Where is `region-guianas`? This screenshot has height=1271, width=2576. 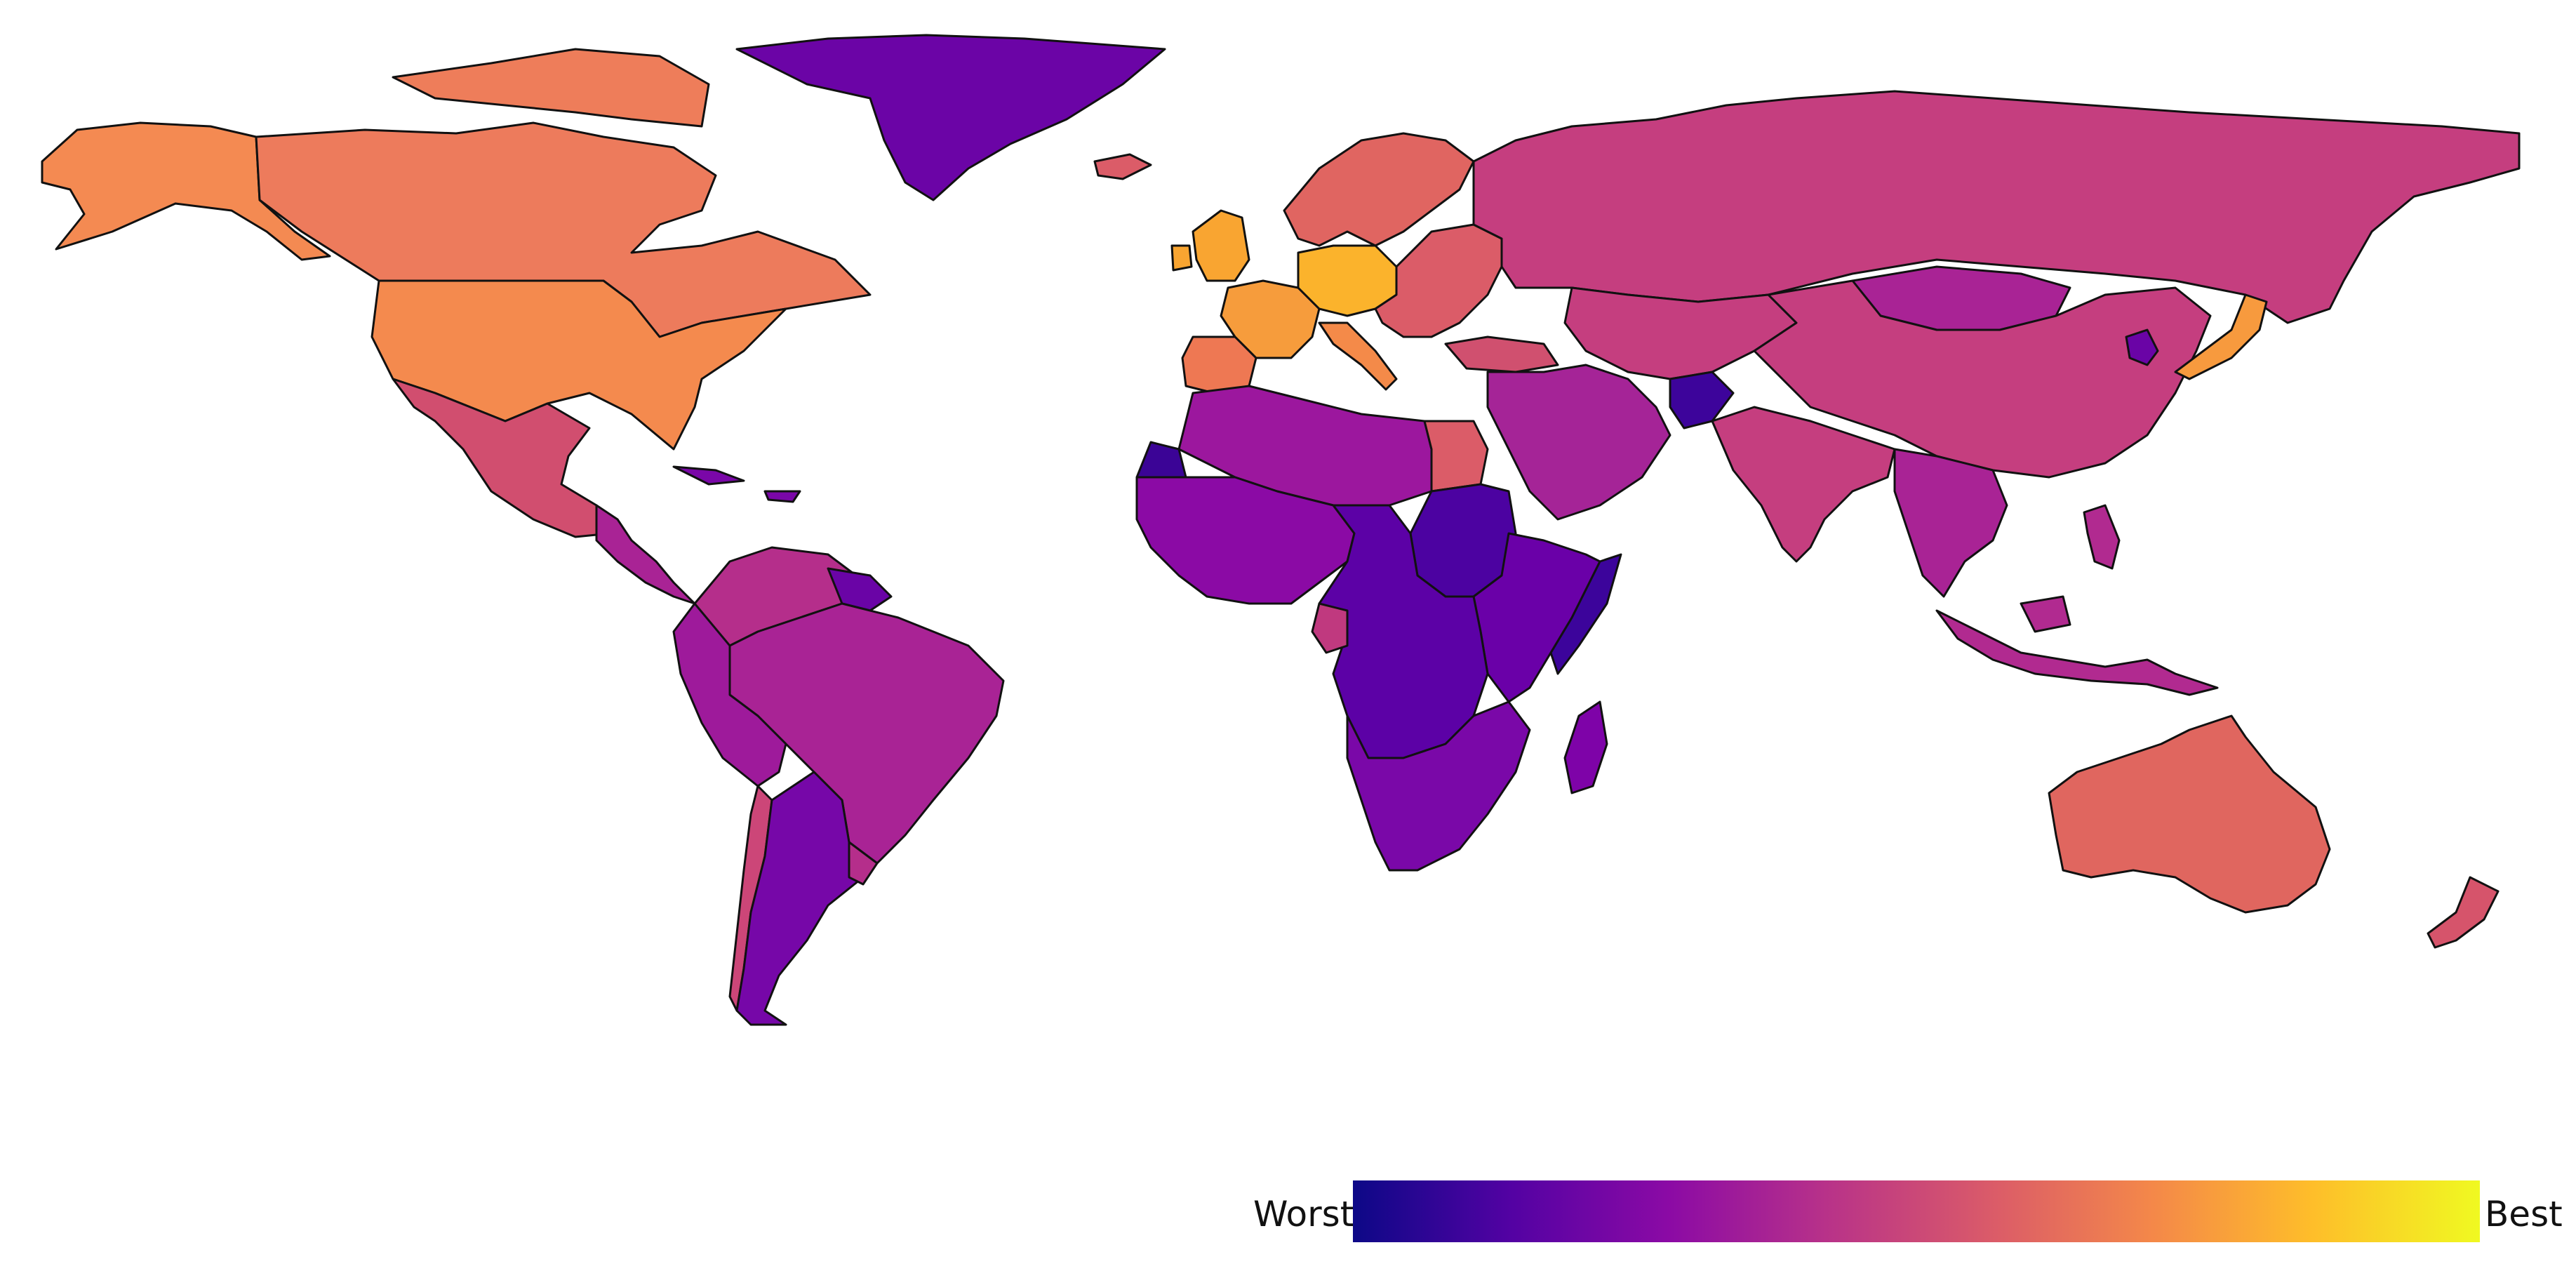
region-guianas is located at coordinates (860, 589).